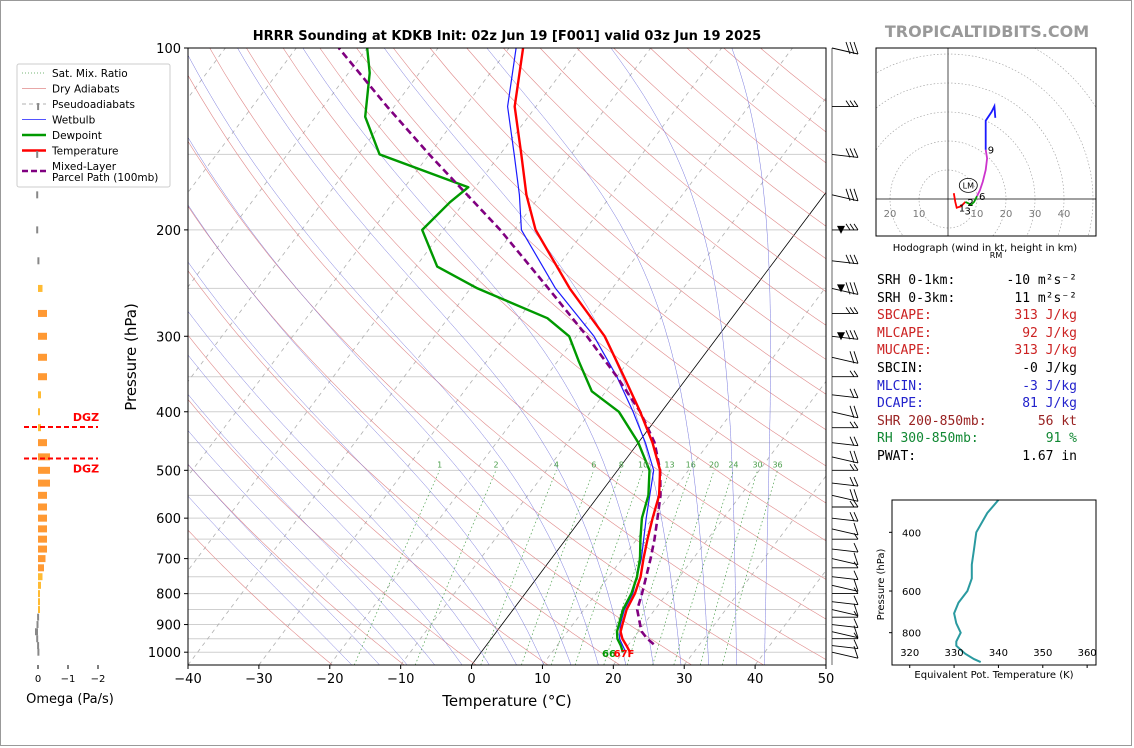 The height and width of the screenshot is (748, 1134). What do you see at coordinates (68, 679) in the screenshot?
I see `omega-x-tick-label: −1` at bounding box center [68, 679].